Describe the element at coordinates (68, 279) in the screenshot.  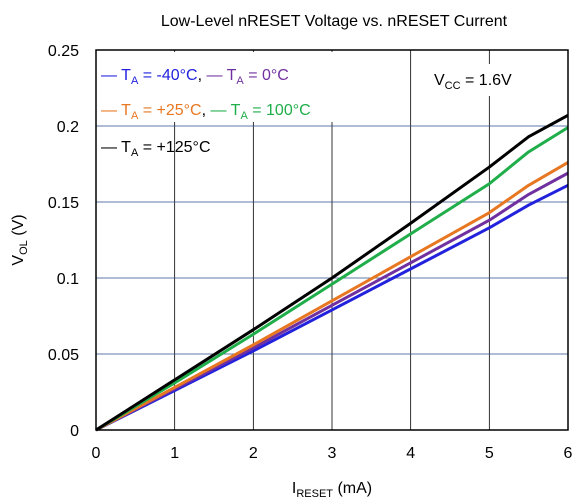
I see `y-tick-label: 0.1` at that location.